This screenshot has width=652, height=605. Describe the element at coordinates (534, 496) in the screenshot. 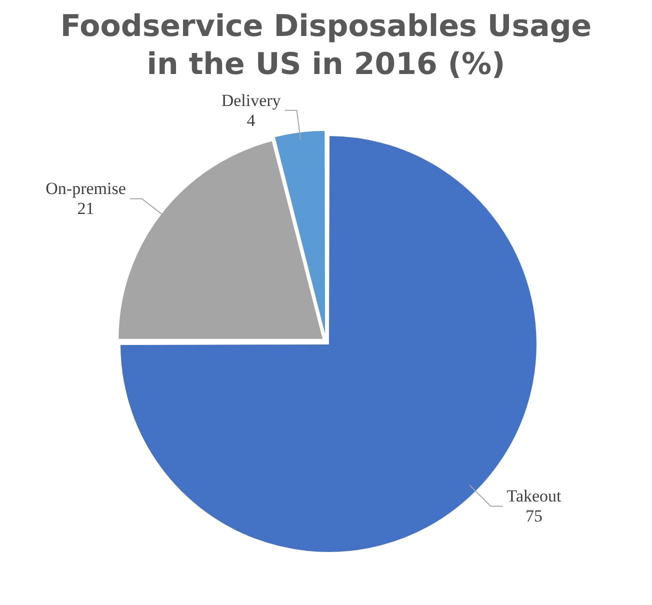

I see `slice-label: Takeout` at that location.